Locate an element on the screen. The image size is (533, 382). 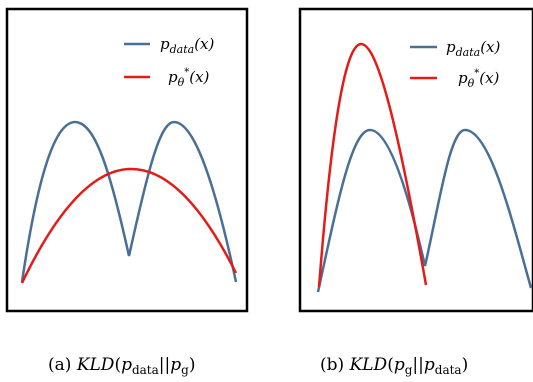
panel-b-model-curve is located at coordinates (372, 165).